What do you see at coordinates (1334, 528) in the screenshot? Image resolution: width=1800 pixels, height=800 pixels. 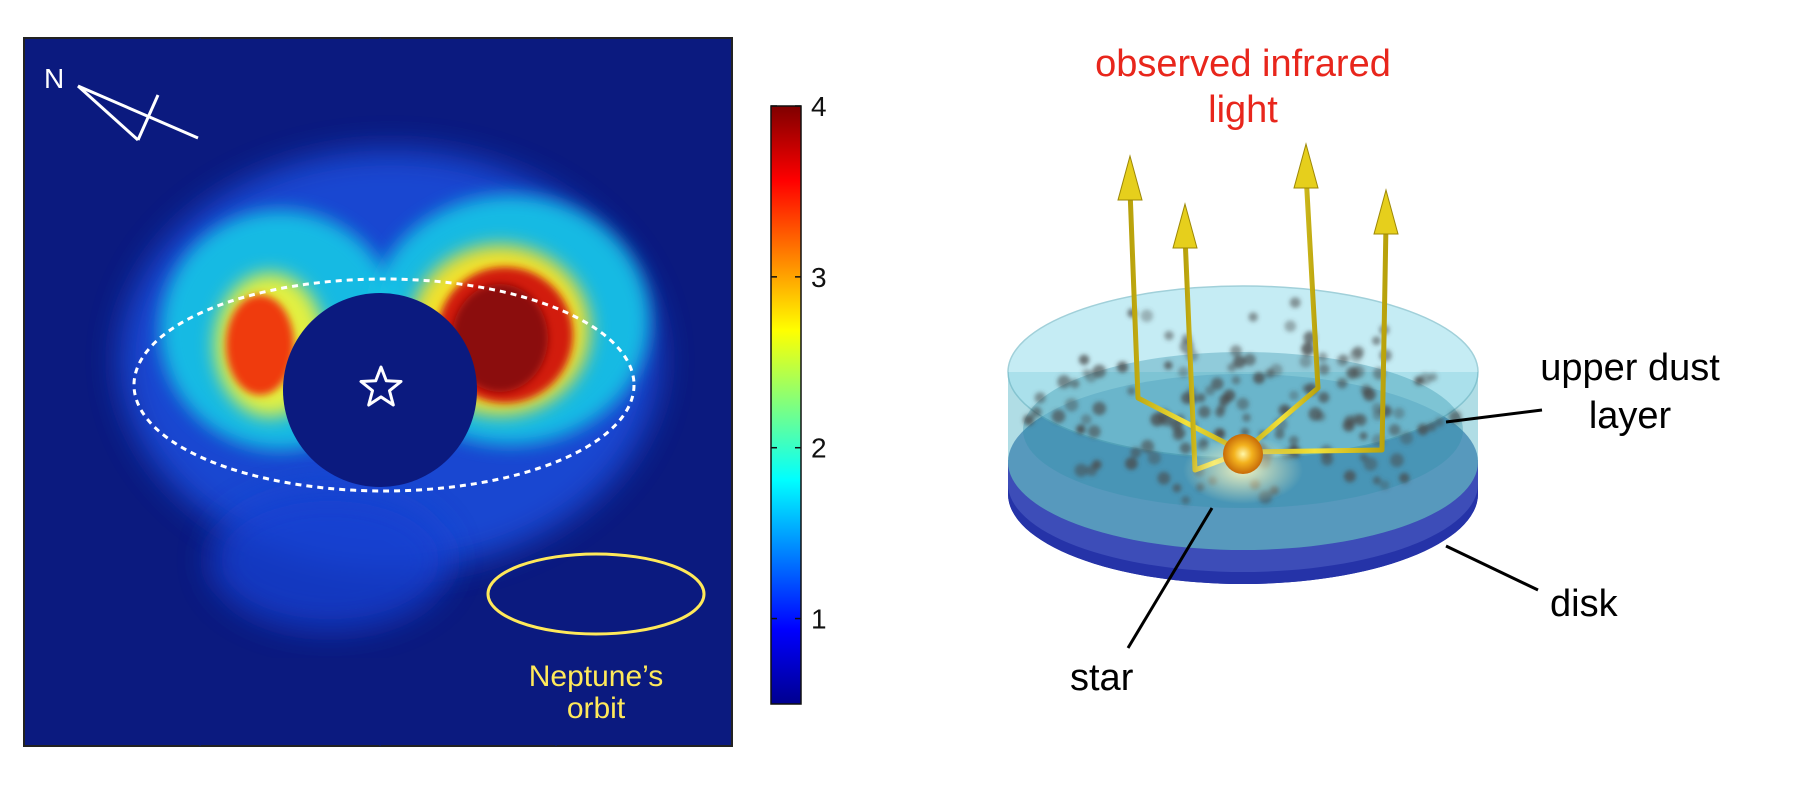 I see `leader-lines` at bounding box center [1334, 528].